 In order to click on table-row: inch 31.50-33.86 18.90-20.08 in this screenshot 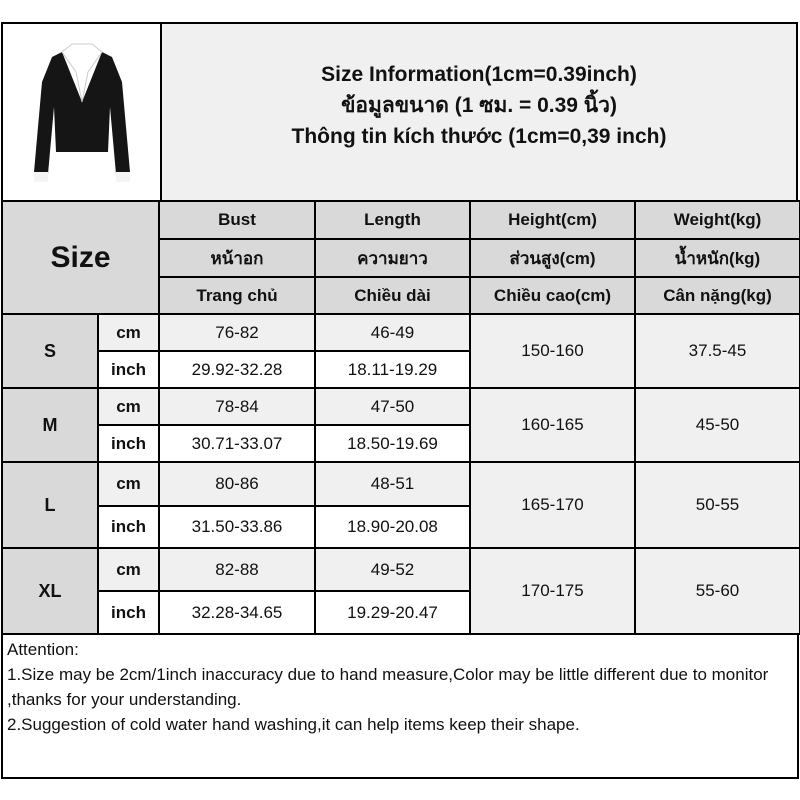, I will do `click(401, 527)`.